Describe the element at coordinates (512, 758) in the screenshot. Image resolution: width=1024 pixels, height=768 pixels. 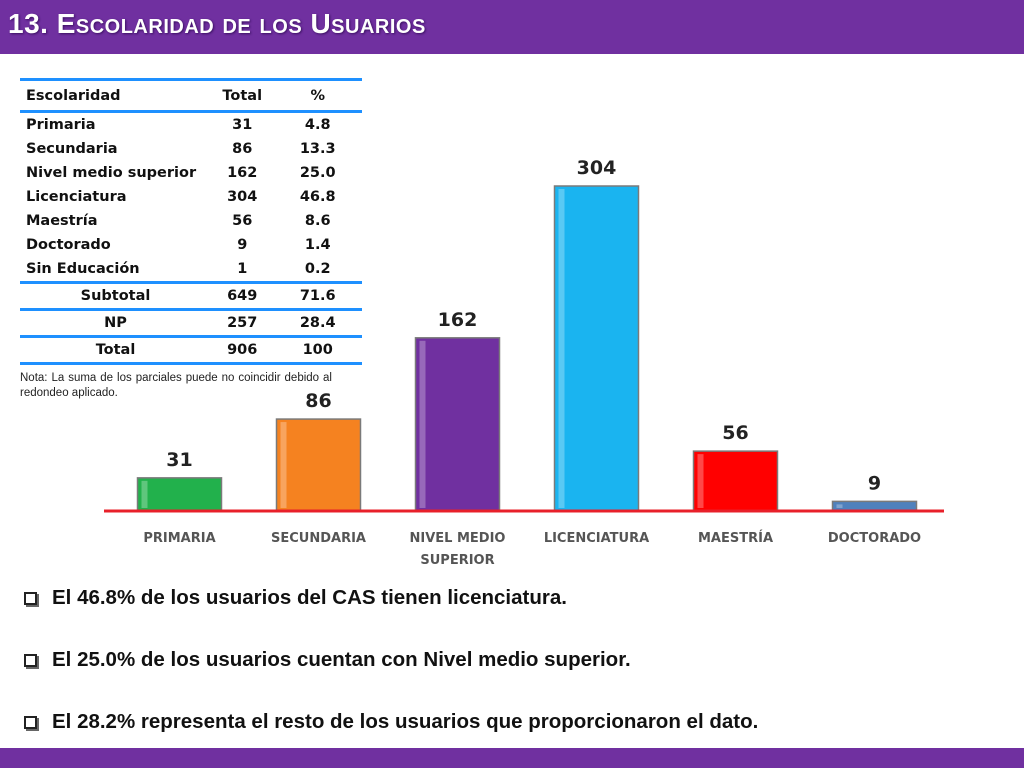
I see `footer-bar` at that location.